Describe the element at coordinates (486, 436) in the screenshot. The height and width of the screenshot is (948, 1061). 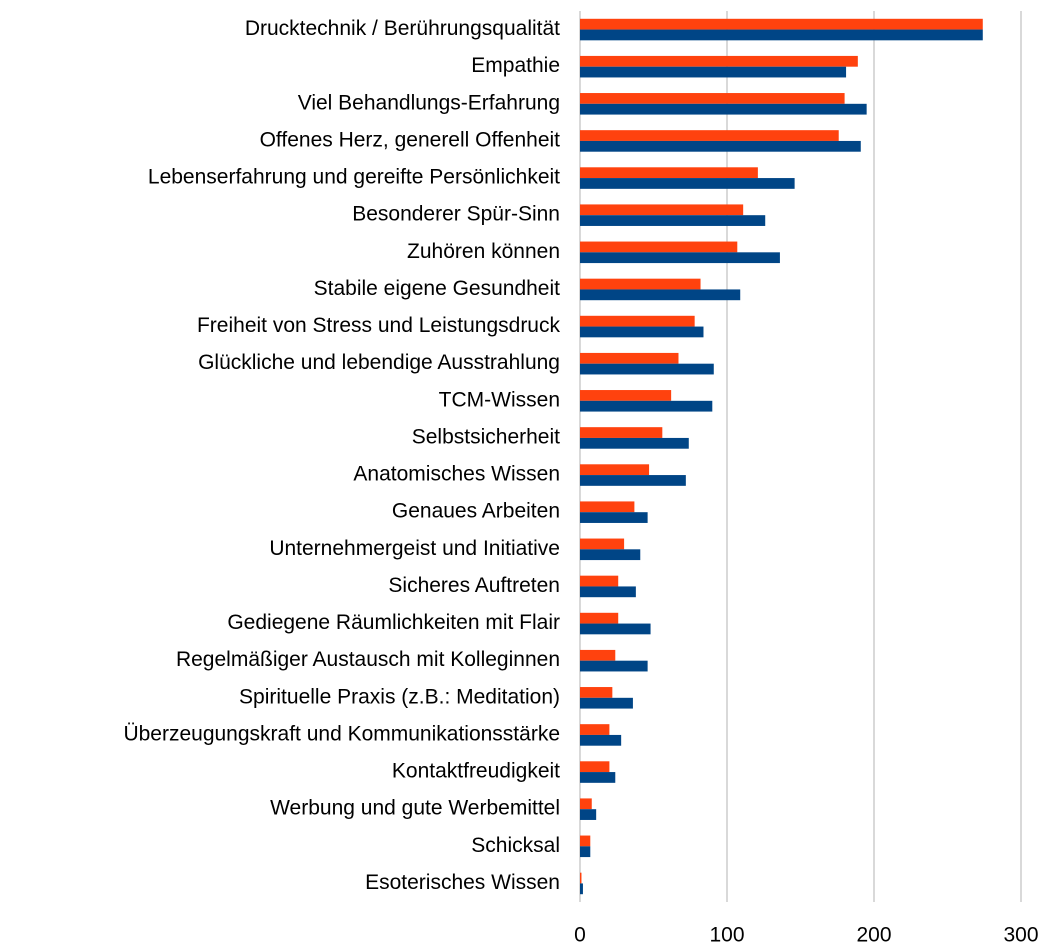
I see `y-tick-label: Selbstsicherheit` at that location.